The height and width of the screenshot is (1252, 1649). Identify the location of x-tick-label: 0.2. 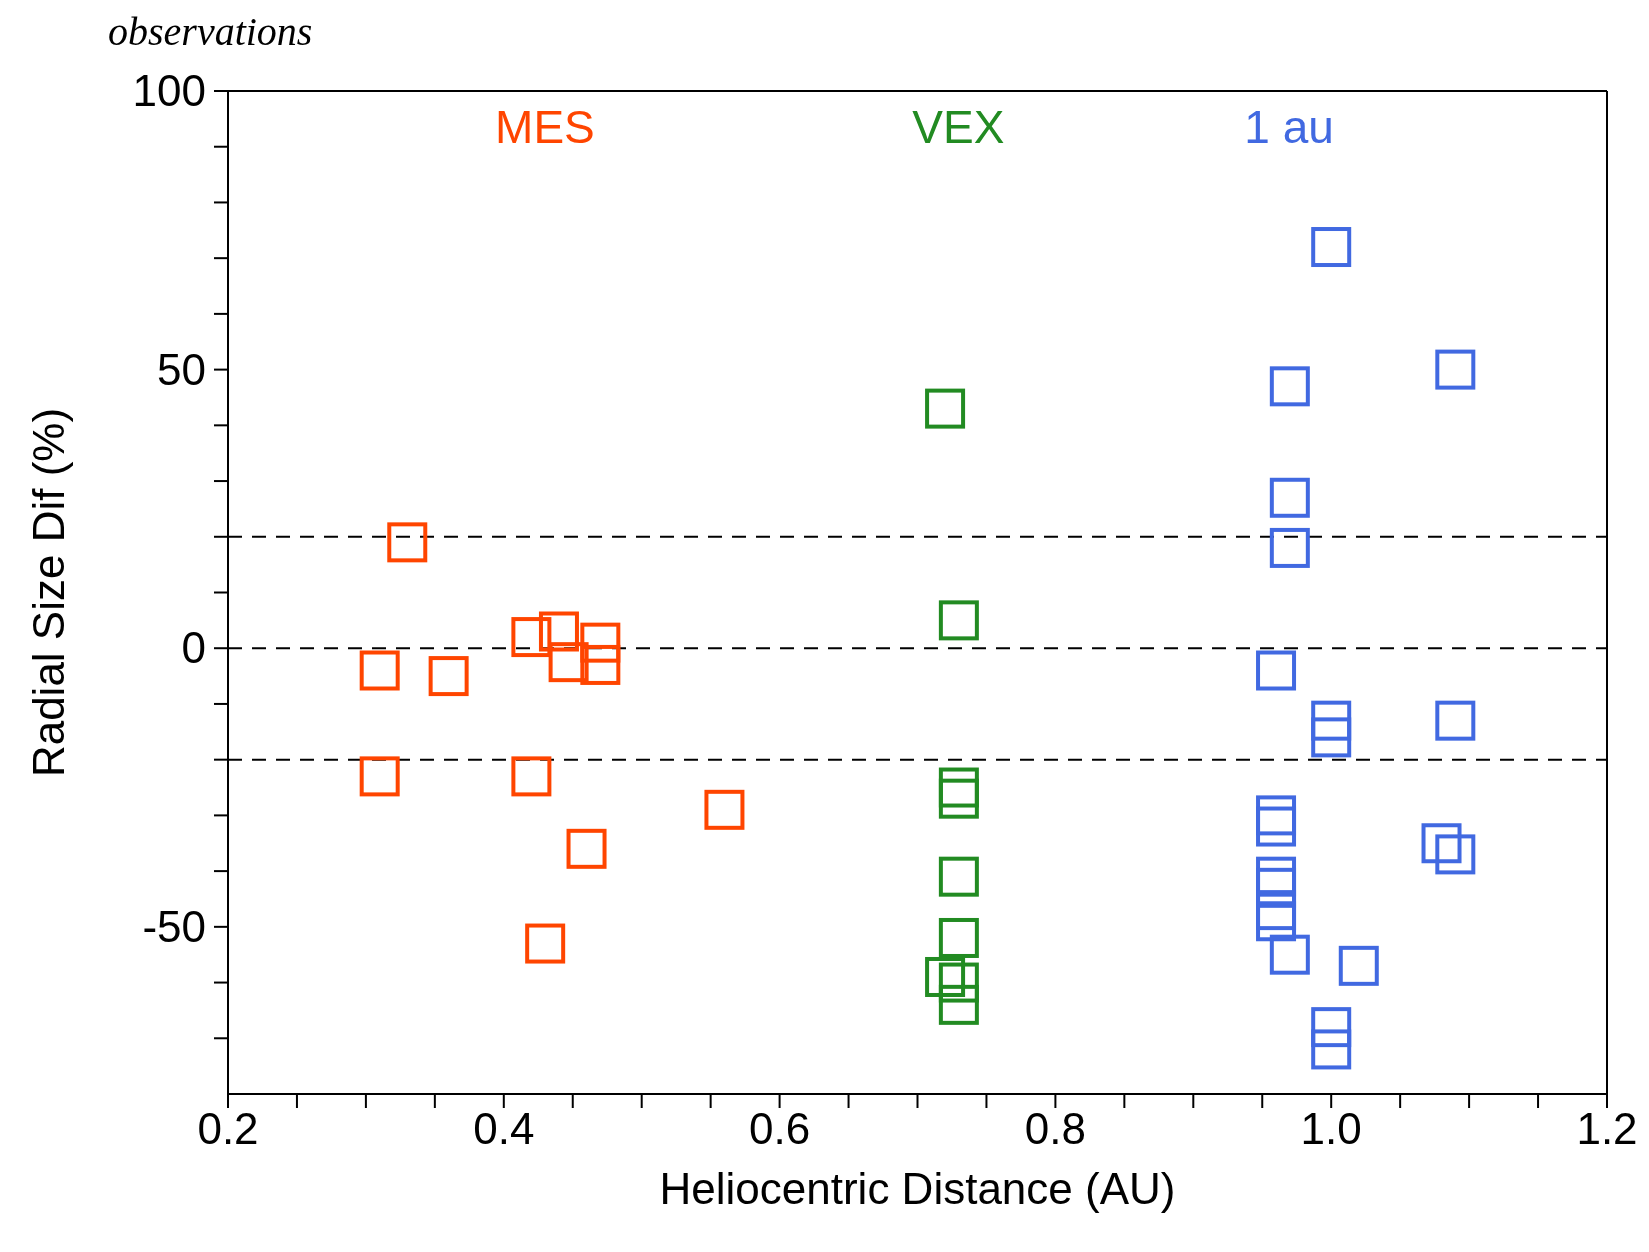
(228, 1128).